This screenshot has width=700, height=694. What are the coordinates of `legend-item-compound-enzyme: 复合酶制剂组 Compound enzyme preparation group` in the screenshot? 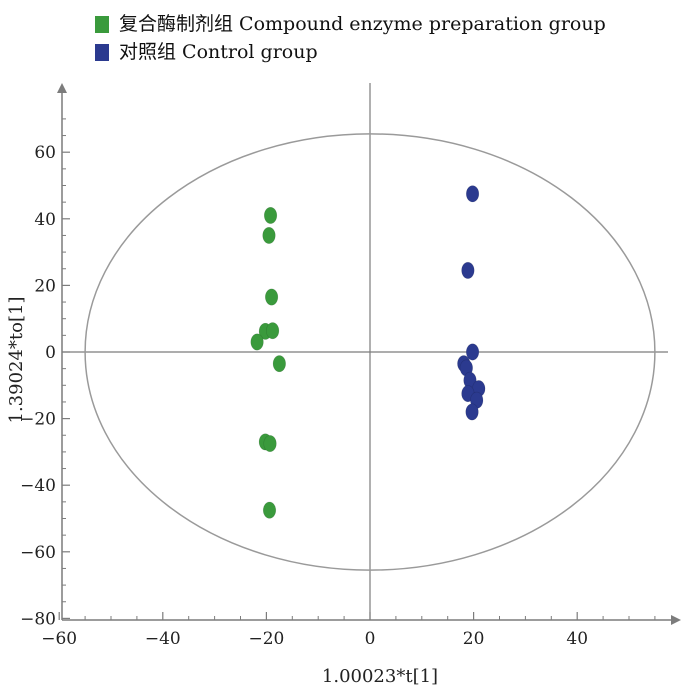 It's located at (350, 24).